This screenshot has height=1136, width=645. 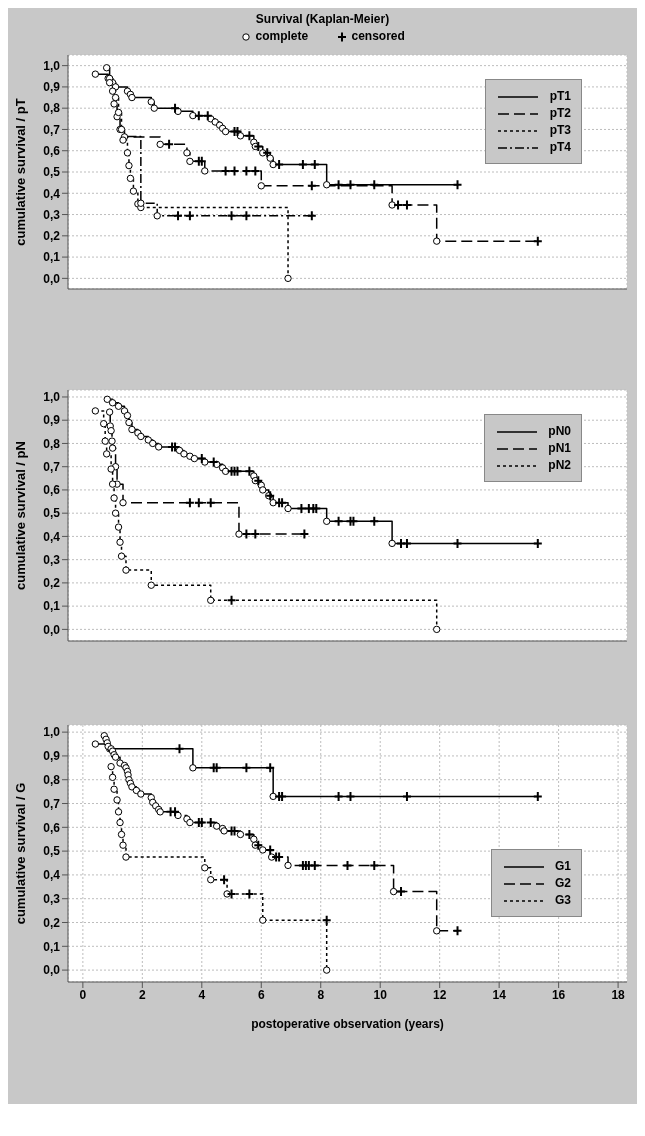 What do you see at coordinates (562, 900) in the screenshot?
I see `legend-label: G3` at bounding box center [562, 900].